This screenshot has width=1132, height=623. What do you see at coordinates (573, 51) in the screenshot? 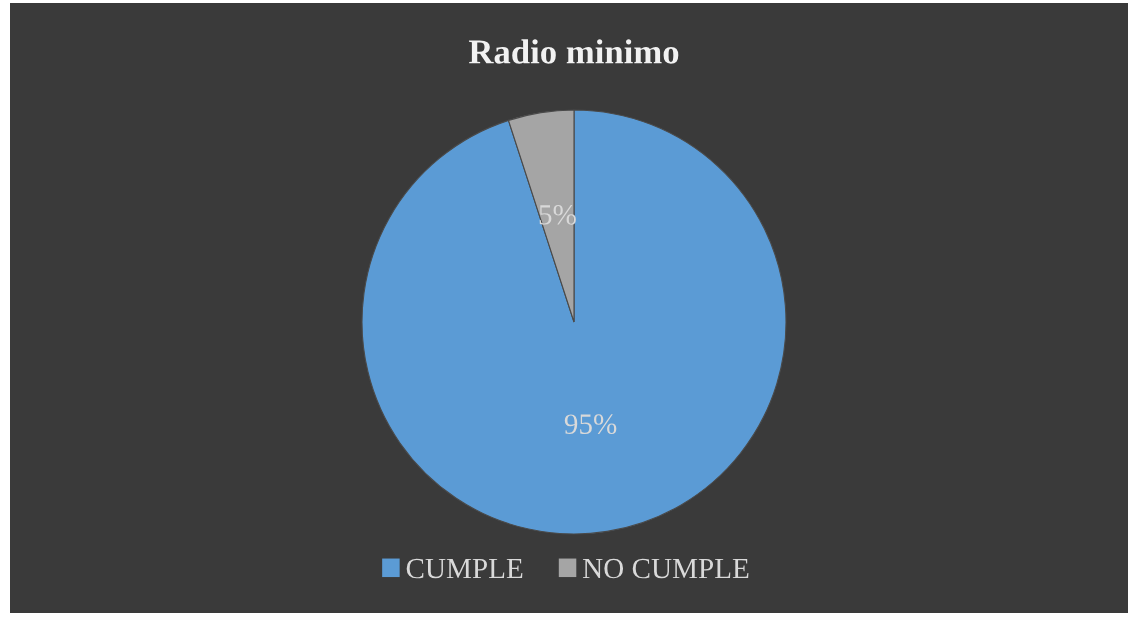
I see `chart-title: Radio minimo` at bounding box center [573, 51].